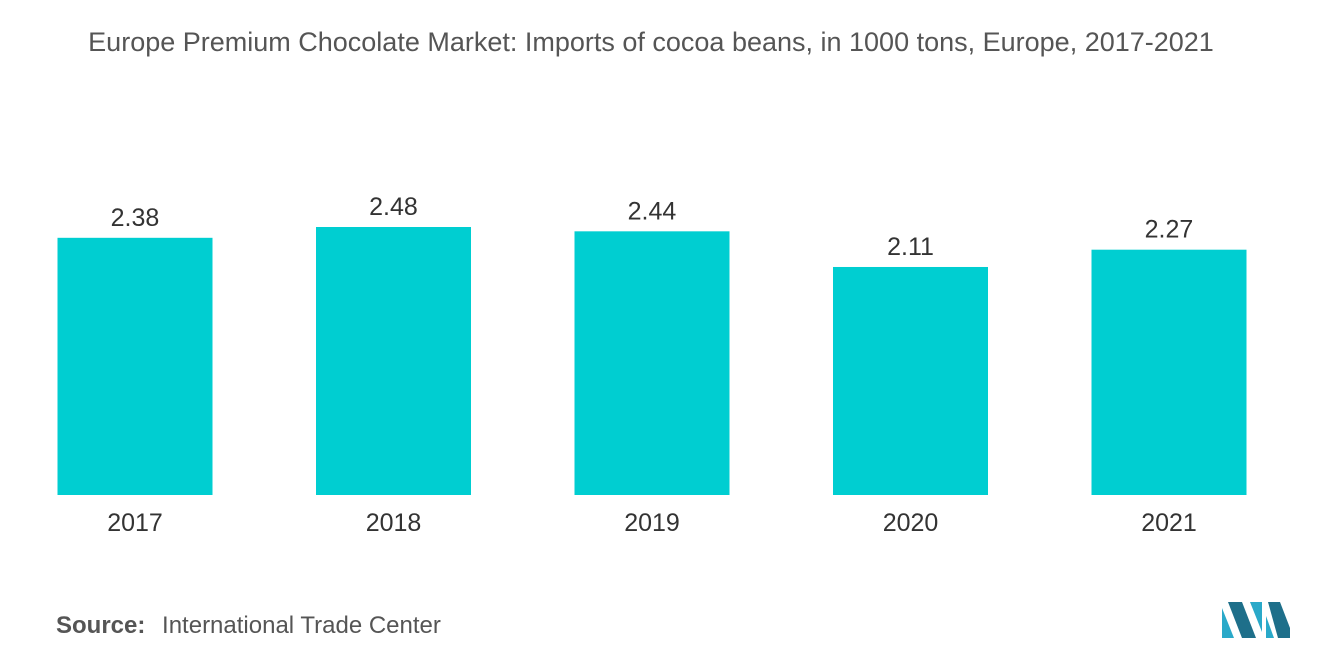  I want to click on value-label-2021: 2.27, so click(1169, 230).